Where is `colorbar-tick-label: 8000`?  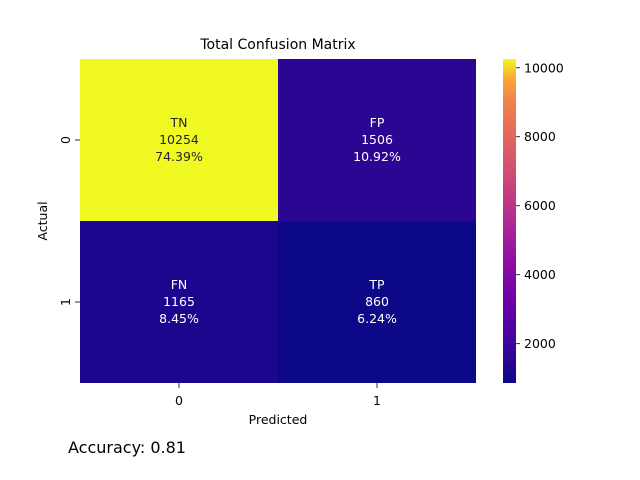
colorbar-tick-label: 8000 is located at coordinates (540, 136).